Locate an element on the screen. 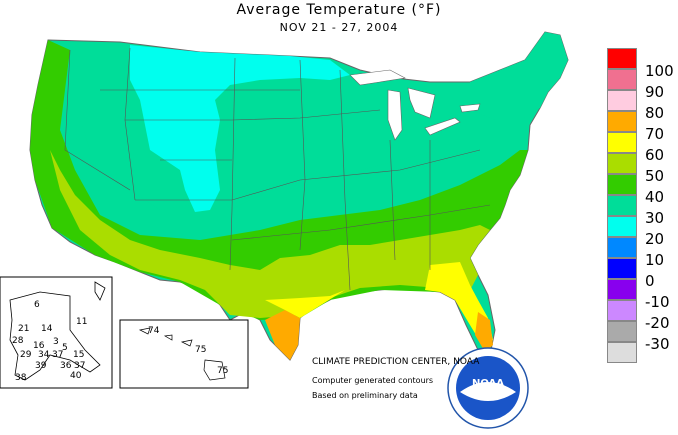  map-title: Average Temperature (°F) is located at coordinates (339, 10).